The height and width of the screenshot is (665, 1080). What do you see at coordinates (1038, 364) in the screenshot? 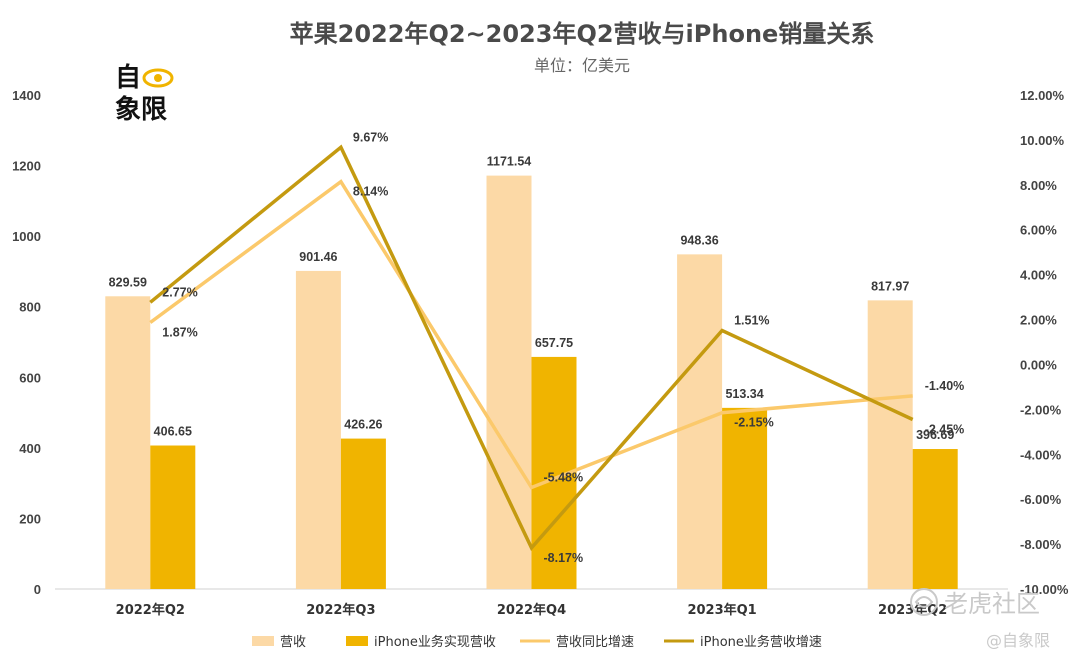
I see `y-right-tick-label: 0.00%` at bounding box center [1038, 364].